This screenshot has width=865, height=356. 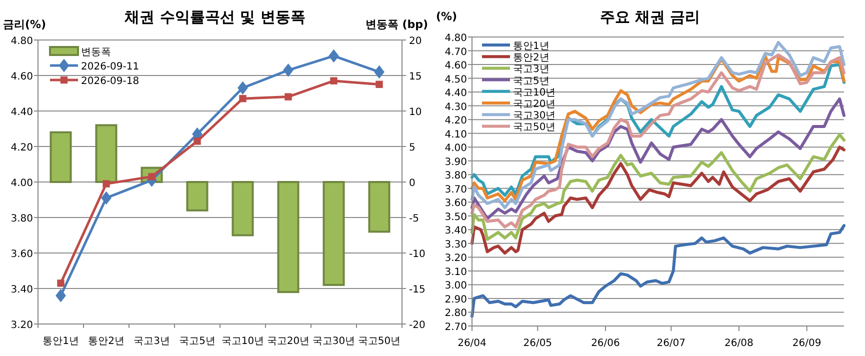 I want to click on y2-tick-label: 20, so click(x=415, y=41).